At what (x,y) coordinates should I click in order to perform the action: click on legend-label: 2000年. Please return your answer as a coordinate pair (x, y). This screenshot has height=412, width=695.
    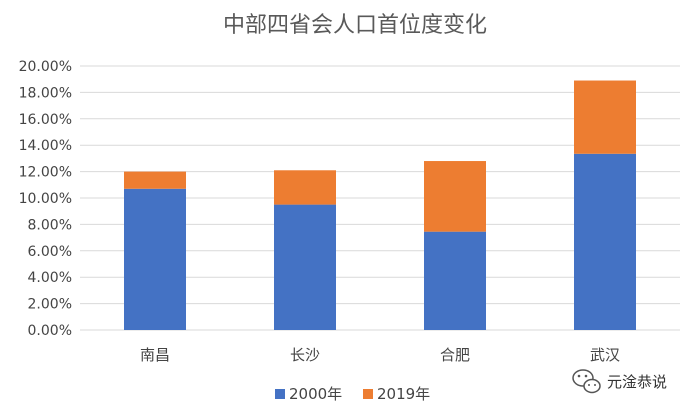
    Looking at the image, I should click on (315, 394).